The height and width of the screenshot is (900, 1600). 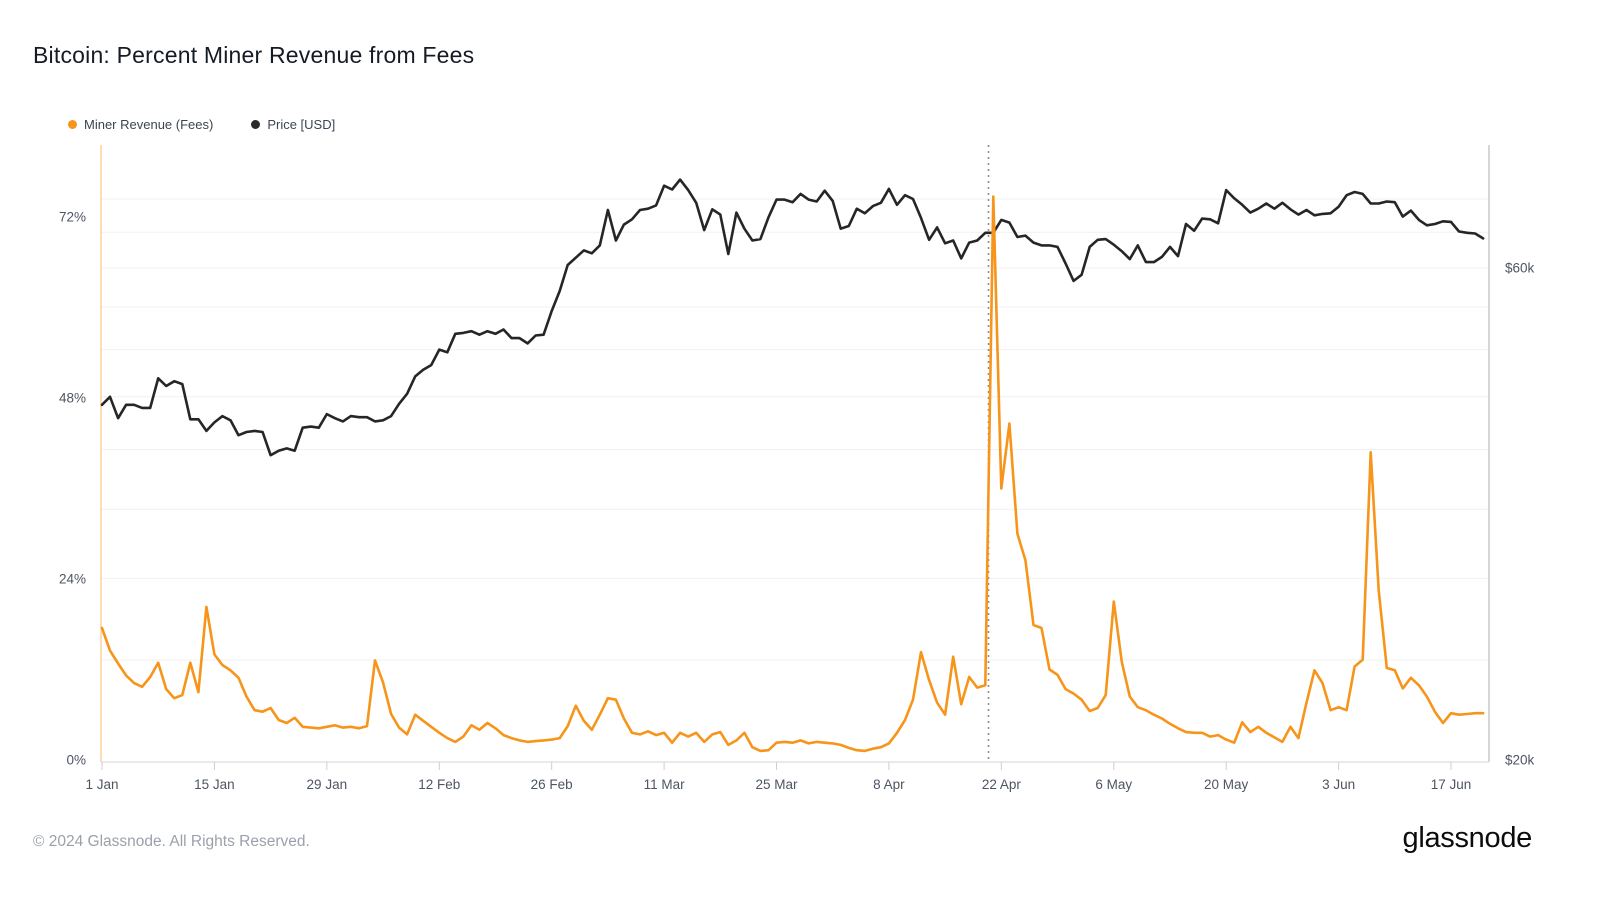 What do you see at coordinates (72, 397) in the screenshot?
I see `y-axis-label-left: 48%` at bounding box center [72, 397].